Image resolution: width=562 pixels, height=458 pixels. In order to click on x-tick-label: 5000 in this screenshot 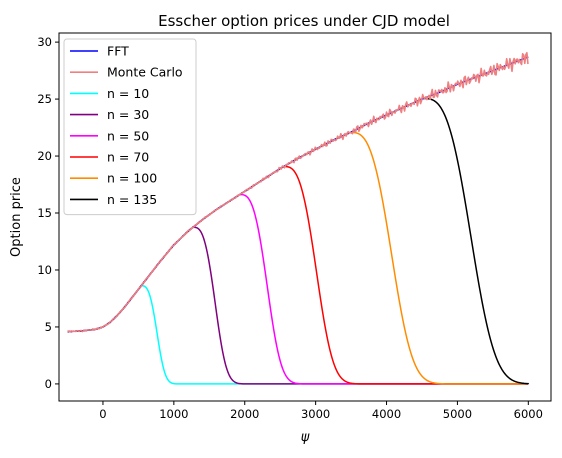, I will do `click(457, 414)`.